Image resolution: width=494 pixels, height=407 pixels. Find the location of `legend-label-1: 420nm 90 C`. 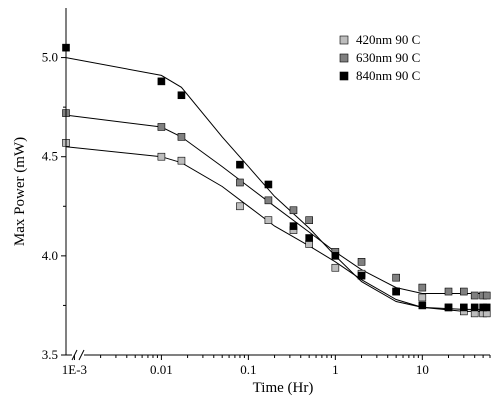

legend-label-1: 420nm 90 C is located at coordinates (388, 39).